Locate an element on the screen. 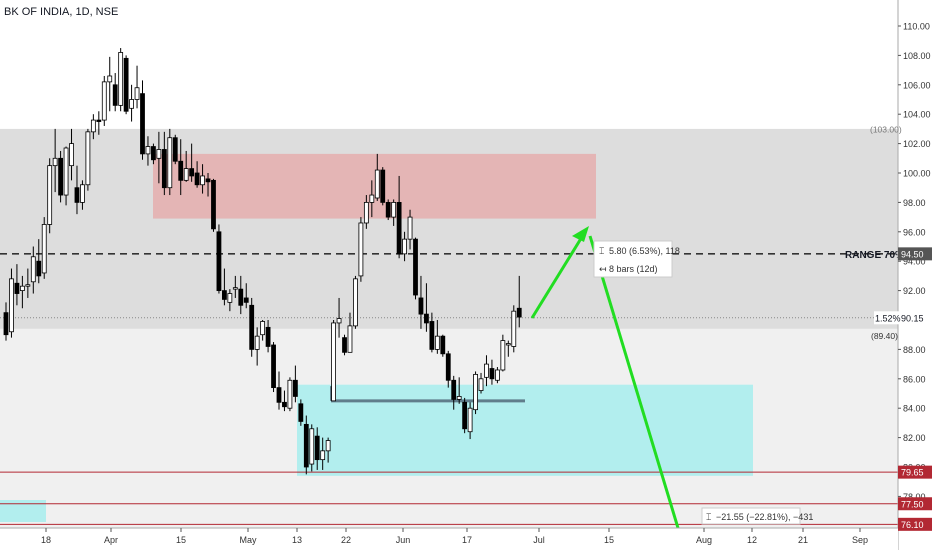  y-tick-label: 86.00 is located at coordinates (914, 379).